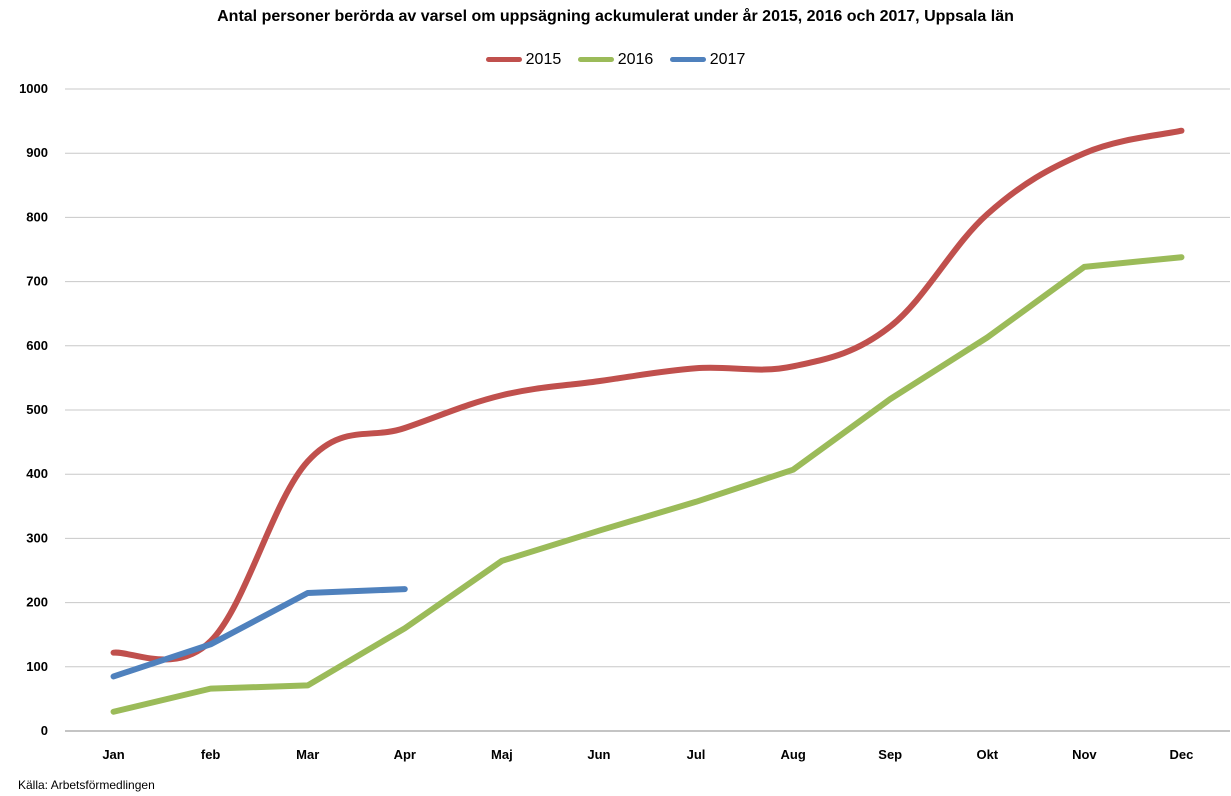  What do you see at coordinates (595, 59) in the screenshot?
I see `legend-swatch-2016` at bounding box center [595, 59].